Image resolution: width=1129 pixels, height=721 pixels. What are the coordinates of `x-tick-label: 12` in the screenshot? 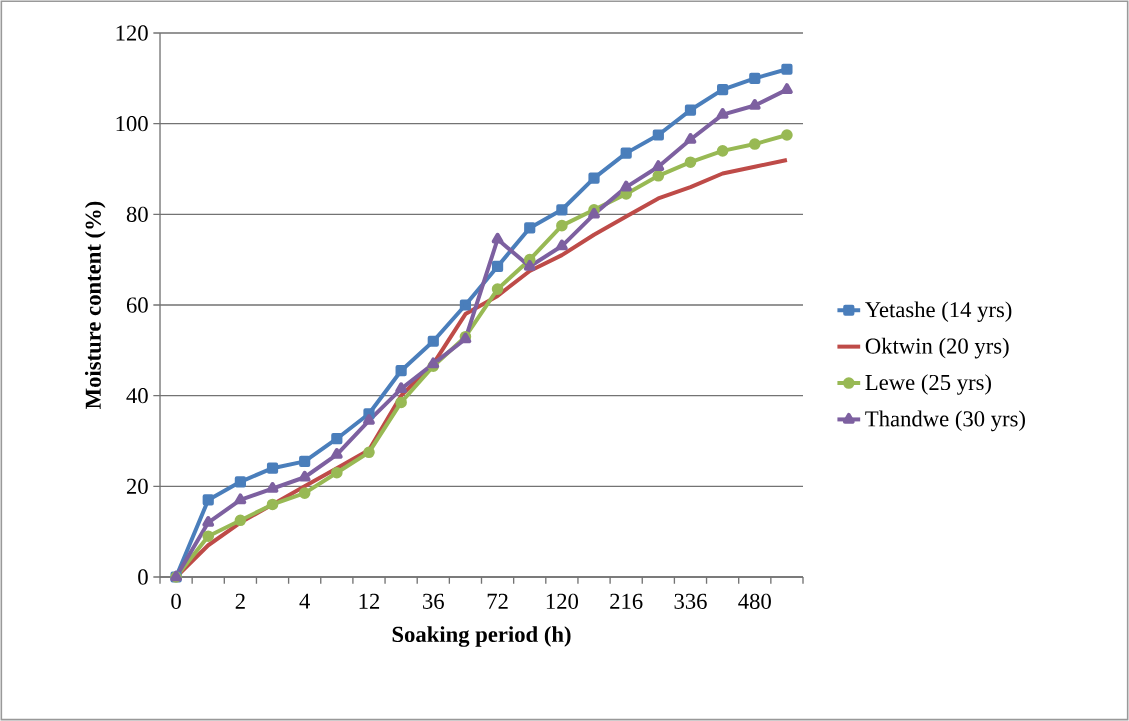 It's located at (369, 601).